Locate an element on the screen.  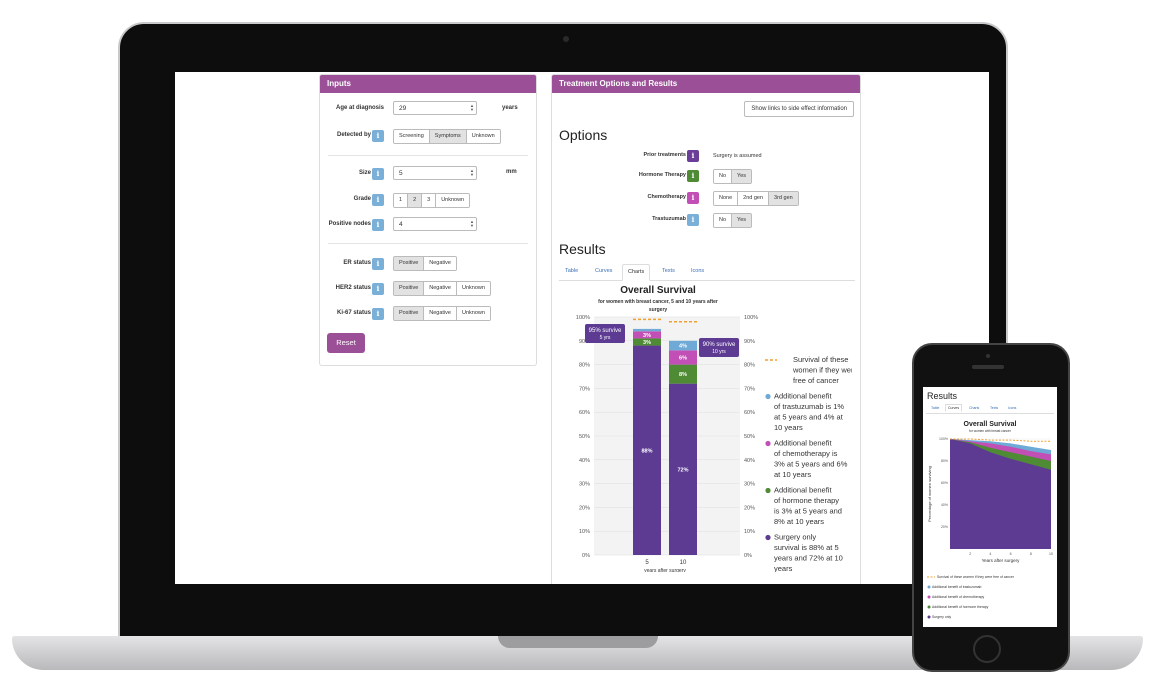
inputs-header: Inputs is located at coordinates (428, 84).